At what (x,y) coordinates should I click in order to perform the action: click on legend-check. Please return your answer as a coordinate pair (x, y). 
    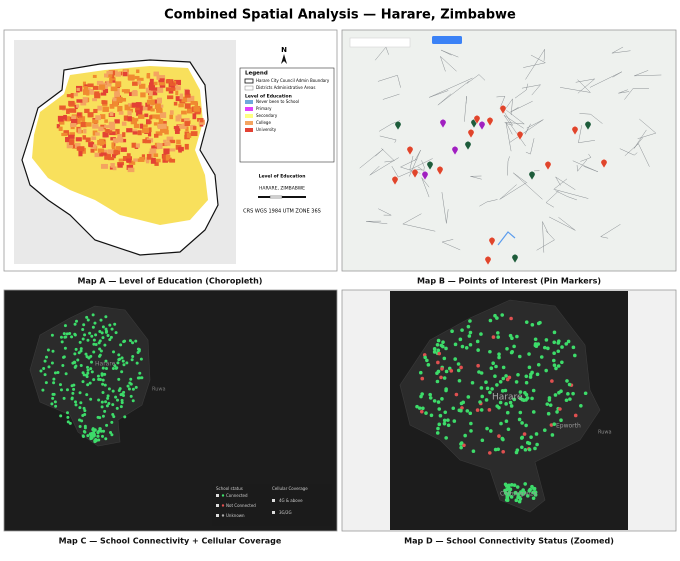
    Looking at the image, I should click on (273, 500).